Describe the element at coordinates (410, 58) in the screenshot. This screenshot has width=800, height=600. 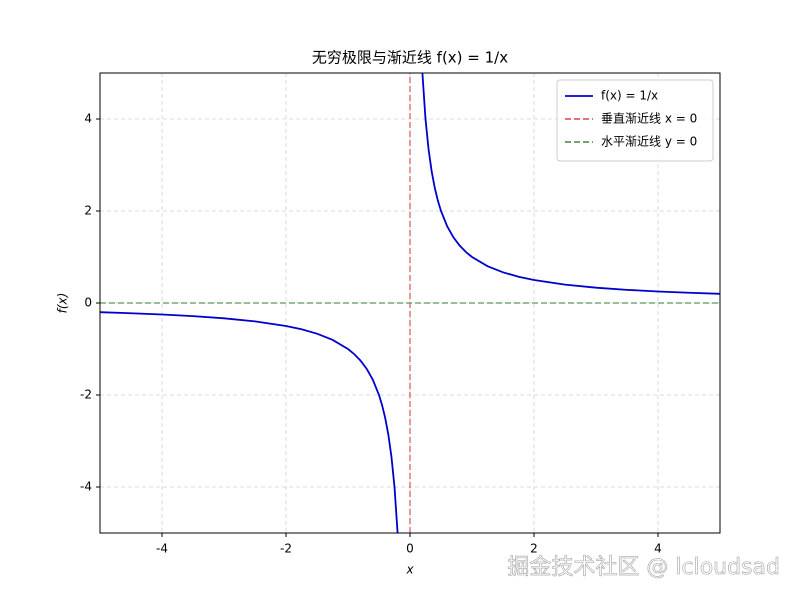
I see `chart-title: 无穷极限与渐近线 f(x) = 1/x` at that location.